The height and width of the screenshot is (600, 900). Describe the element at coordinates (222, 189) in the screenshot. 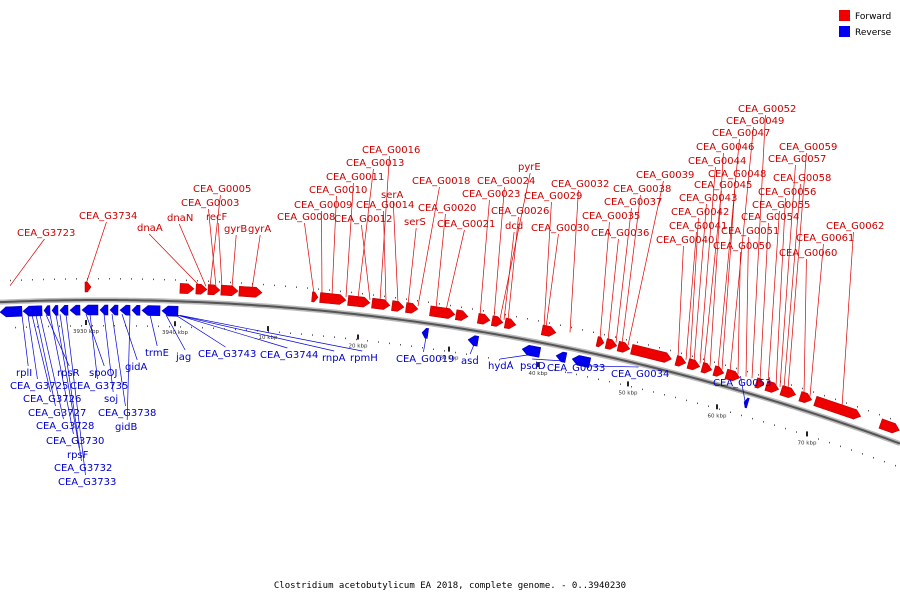

I see `forward-gene-label: CEA_G0005` at that location.